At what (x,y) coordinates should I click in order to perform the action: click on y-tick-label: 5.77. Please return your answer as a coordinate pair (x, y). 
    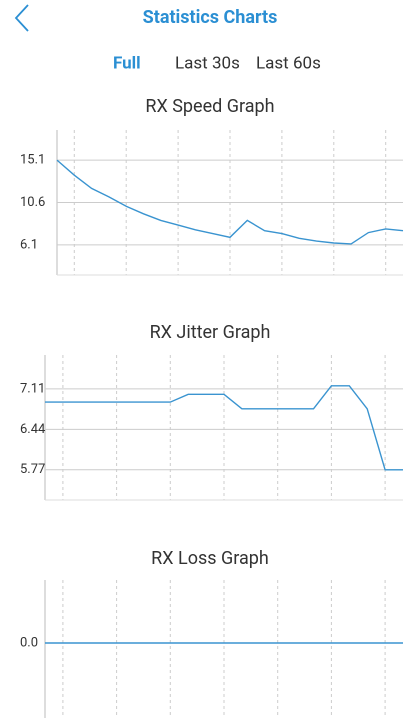
    Looking at the image, I should click on (32, 469).